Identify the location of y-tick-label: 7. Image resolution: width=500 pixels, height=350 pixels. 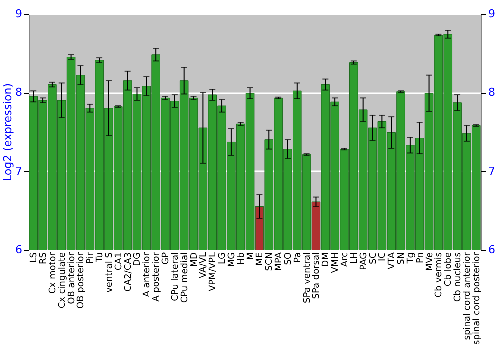
(19, 171).